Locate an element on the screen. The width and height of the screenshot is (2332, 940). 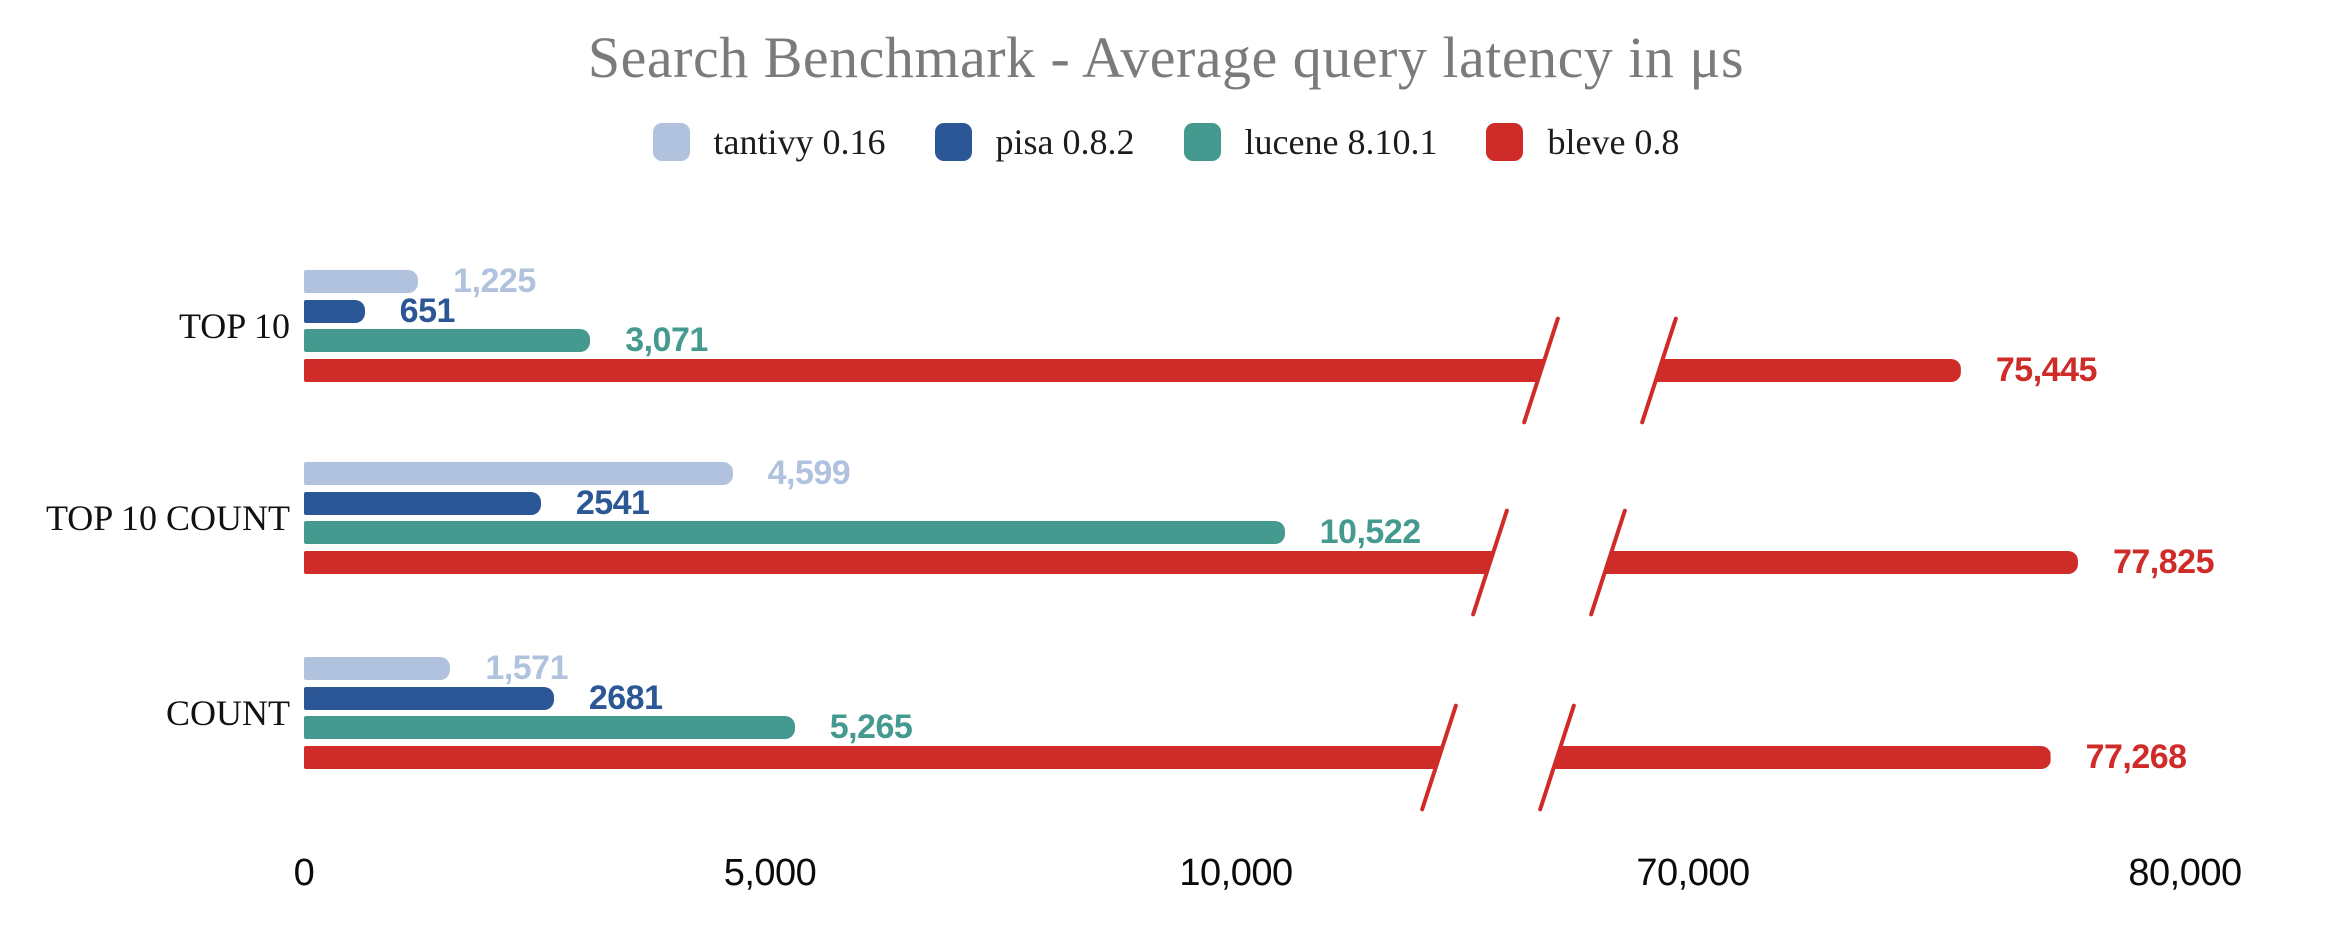
legend-label: lucene 8.10.1 is located at coordinates (1341, 142).